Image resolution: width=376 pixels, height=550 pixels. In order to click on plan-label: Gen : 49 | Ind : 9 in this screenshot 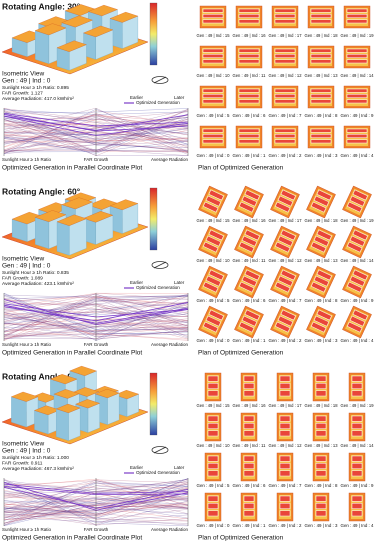, I will do `click(358, 115)`.